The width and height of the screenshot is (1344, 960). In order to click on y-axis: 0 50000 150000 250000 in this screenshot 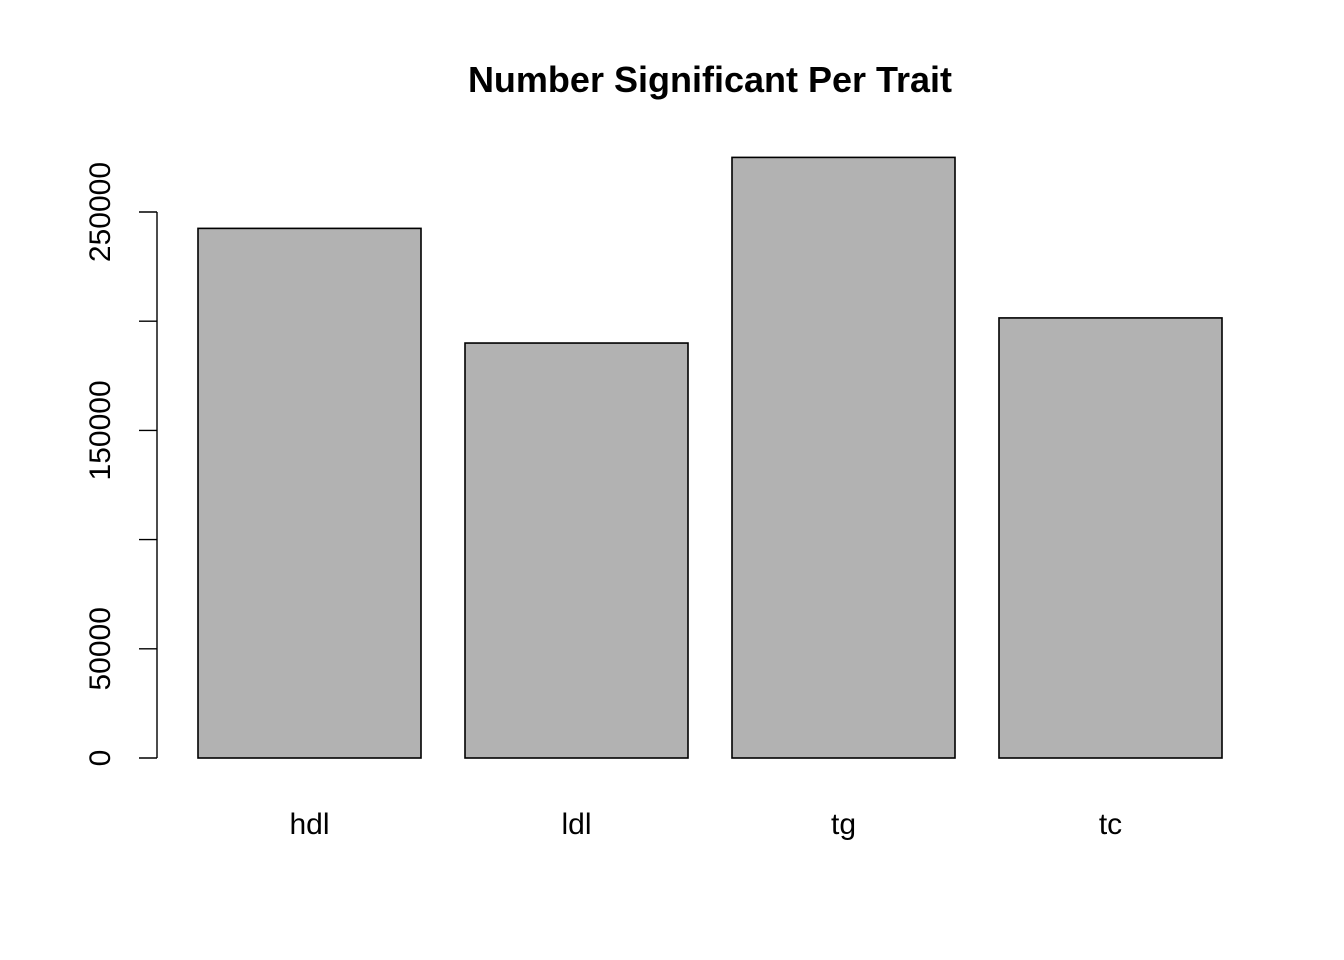, I will do `click(121, 464)`.